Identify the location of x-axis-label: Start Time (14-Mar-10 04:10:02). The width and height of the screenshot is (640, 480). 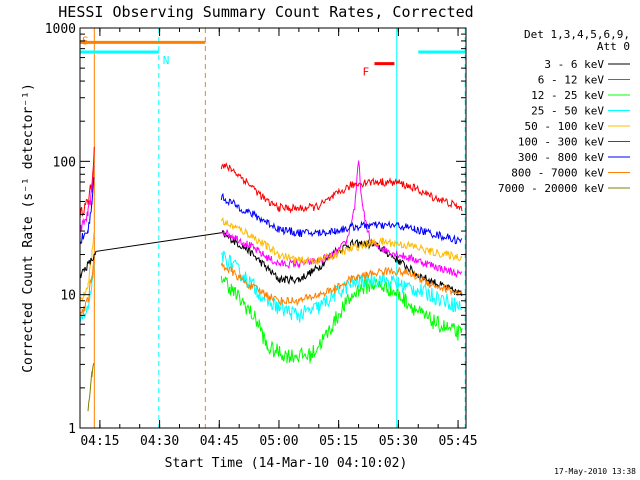
(286, 463).